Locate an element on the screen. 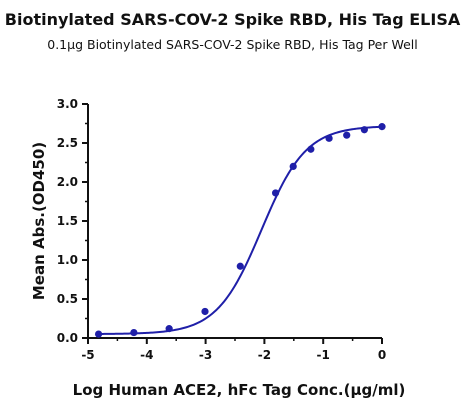  x-tick-label: -5 is located at coordinates (87, 355).